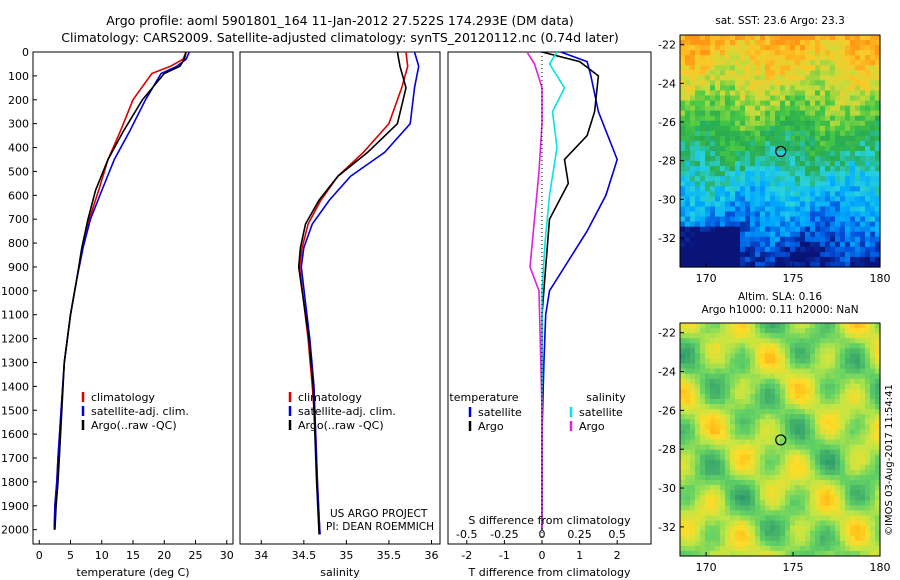 This screenshot has height=580, width=900. I want to click on salinity-xtick-label: 34.5, so click(304, 555).